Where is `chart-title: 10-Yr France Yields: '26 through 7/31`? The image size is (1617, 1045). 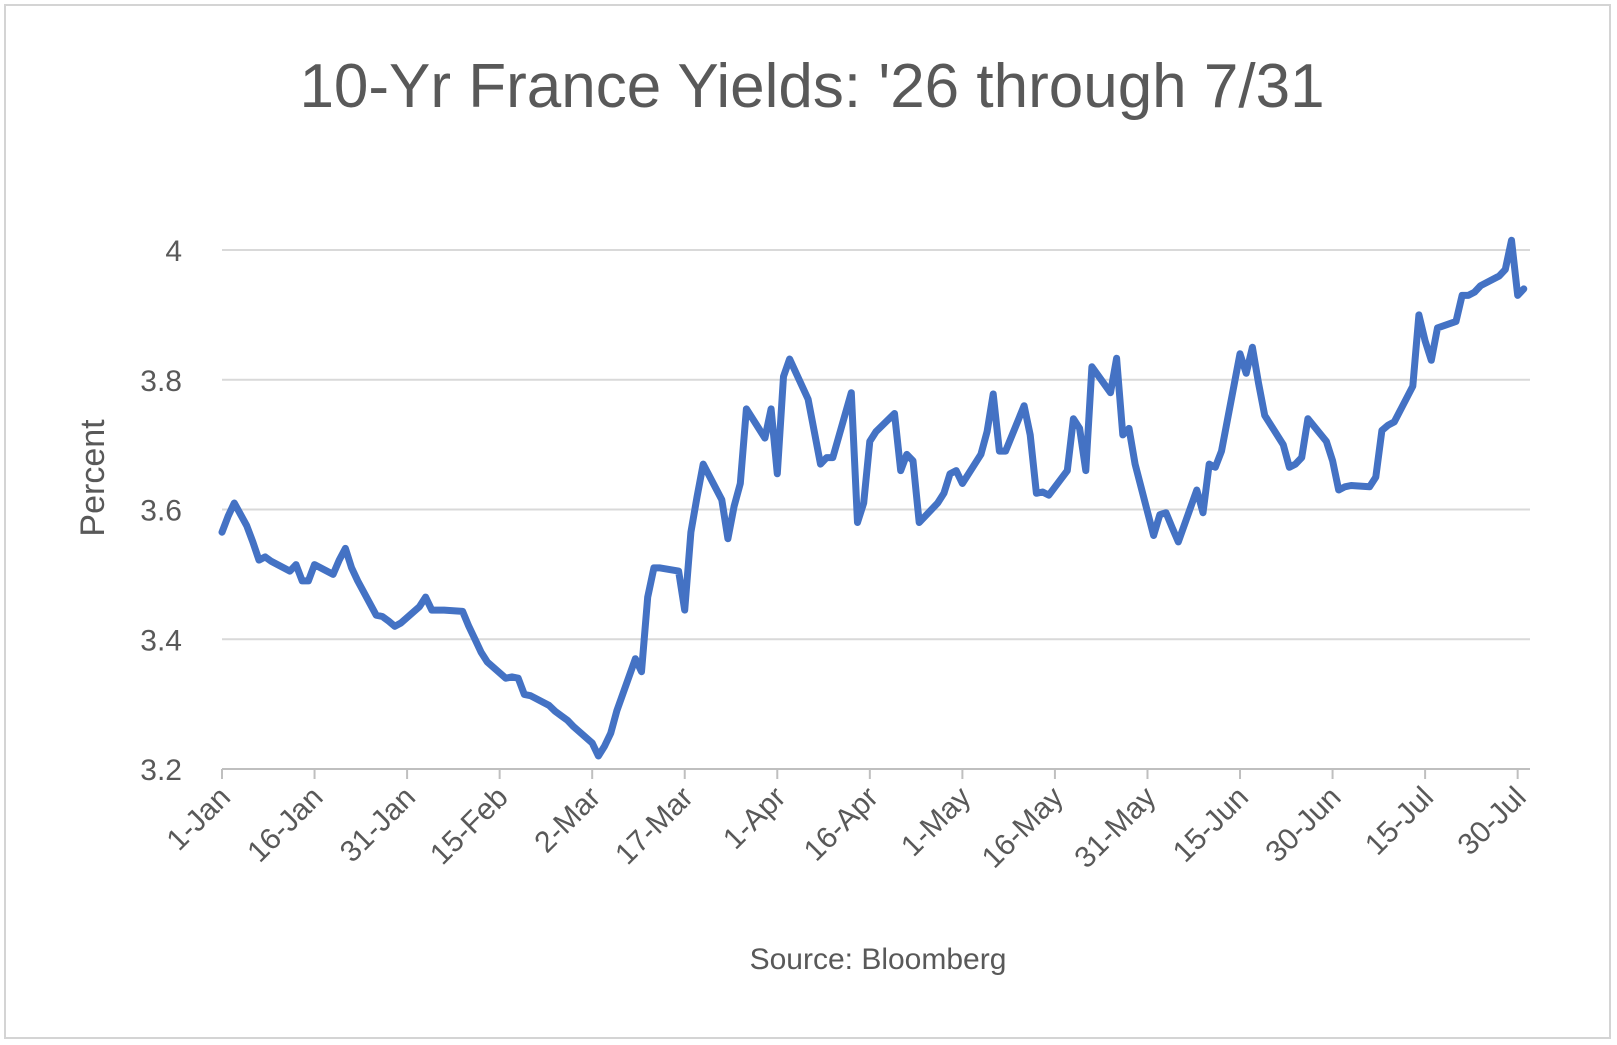 chart-title: 10-Yr France Yields: '26 through 7/31 is located at coordinates (811, 86).